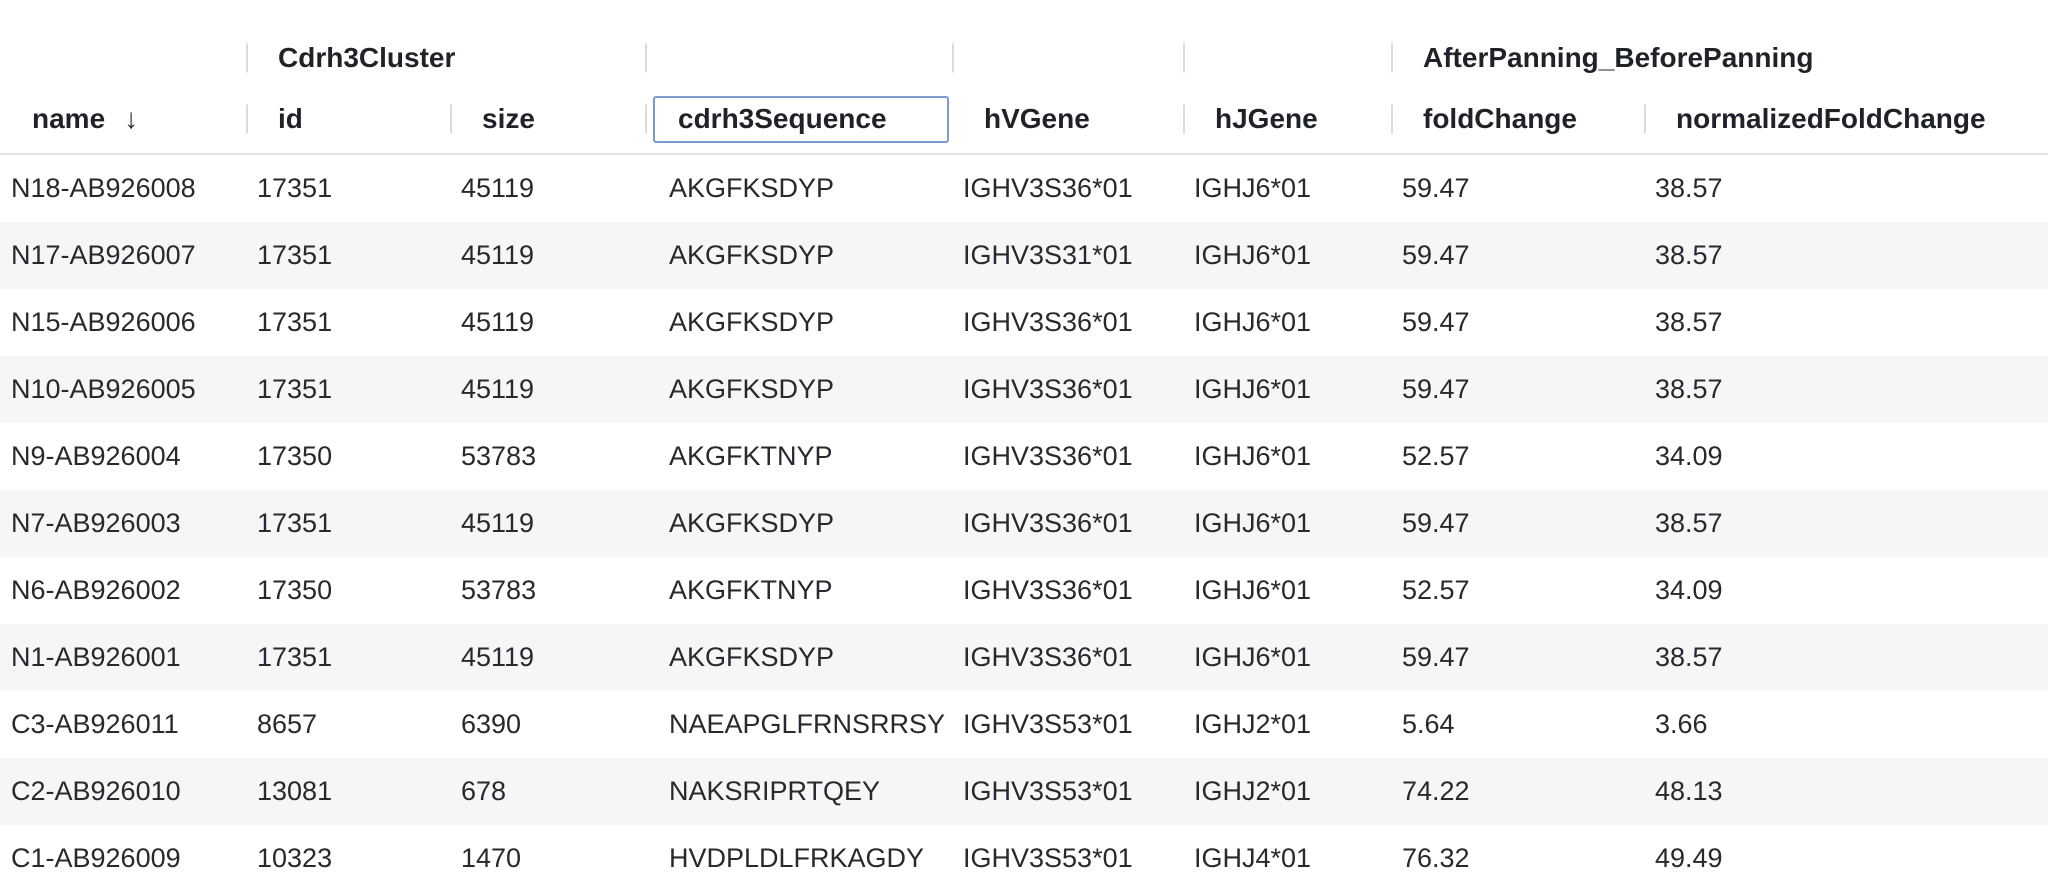 The height and width of the screenshot is (892, 2048). Describe the element at coordinates (290, 118) in the screenshot. I see `column-header-label: id` at that location.